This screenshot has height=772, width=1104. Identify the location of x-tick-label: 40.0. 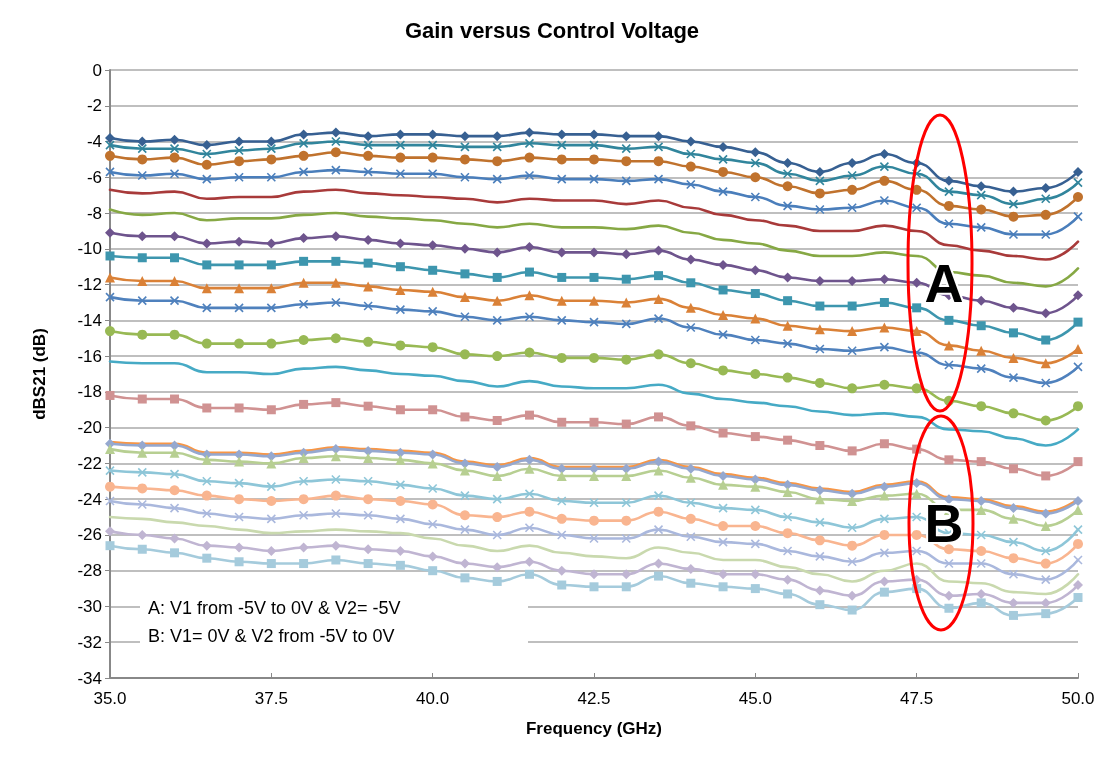
(433, 698).